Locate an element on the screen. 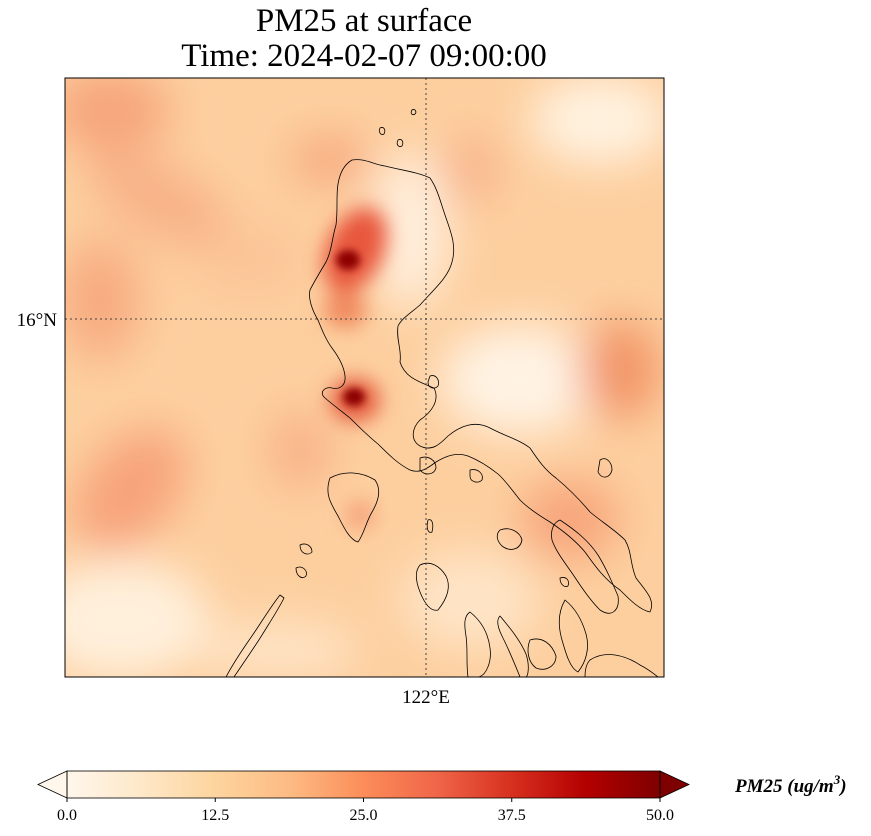 Image resolution: width=871 pixels, height=836 pixels. palawan-coastline is located at coordinates (255, 635).